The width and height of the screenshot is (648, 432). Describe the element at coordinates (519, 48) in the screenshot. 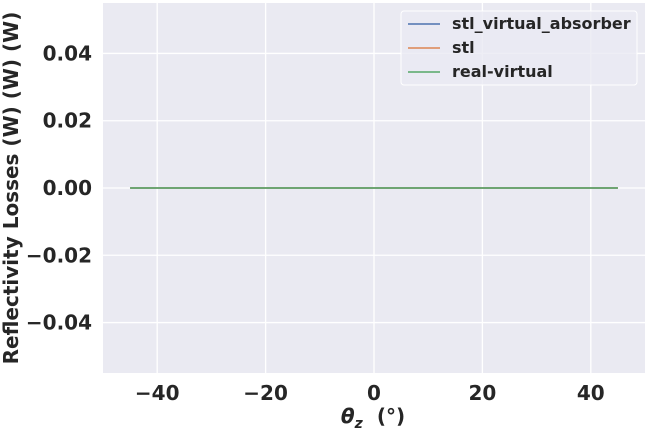

I see `legend-frame` at that location.